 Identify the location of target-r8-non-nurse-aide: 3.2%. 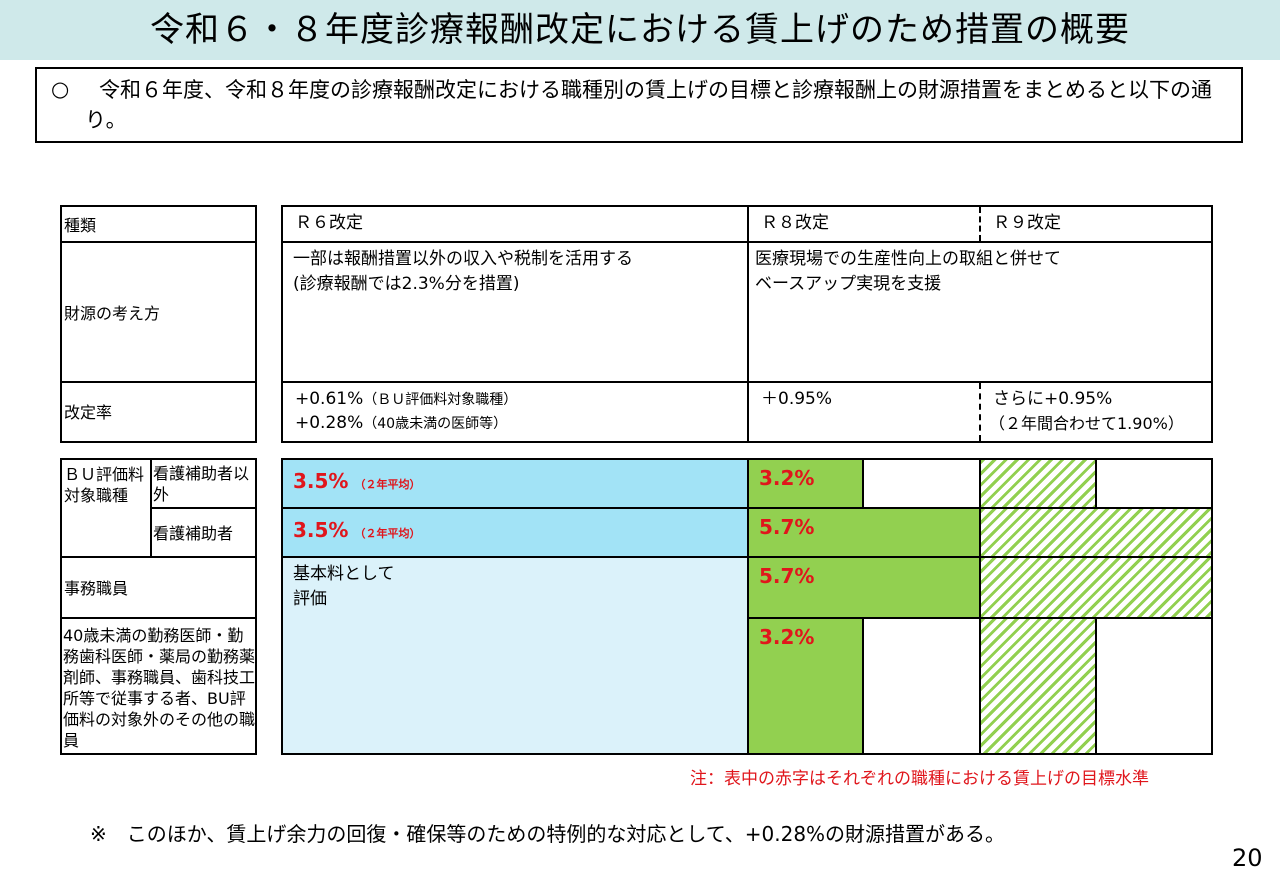
(805, 483).